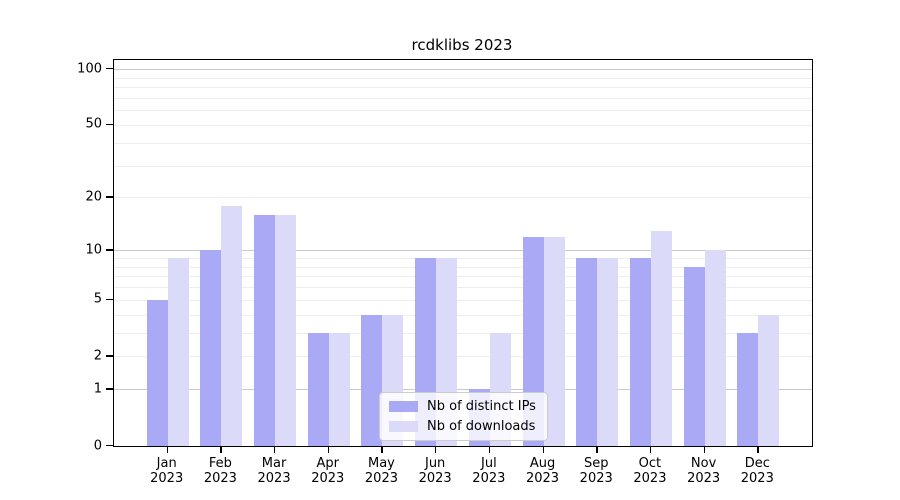  What do you see at coordinates (650, 471) in the screenshot?
I see `x-tick-label-oct: Oct 2023` at bounding box center [650, 471].